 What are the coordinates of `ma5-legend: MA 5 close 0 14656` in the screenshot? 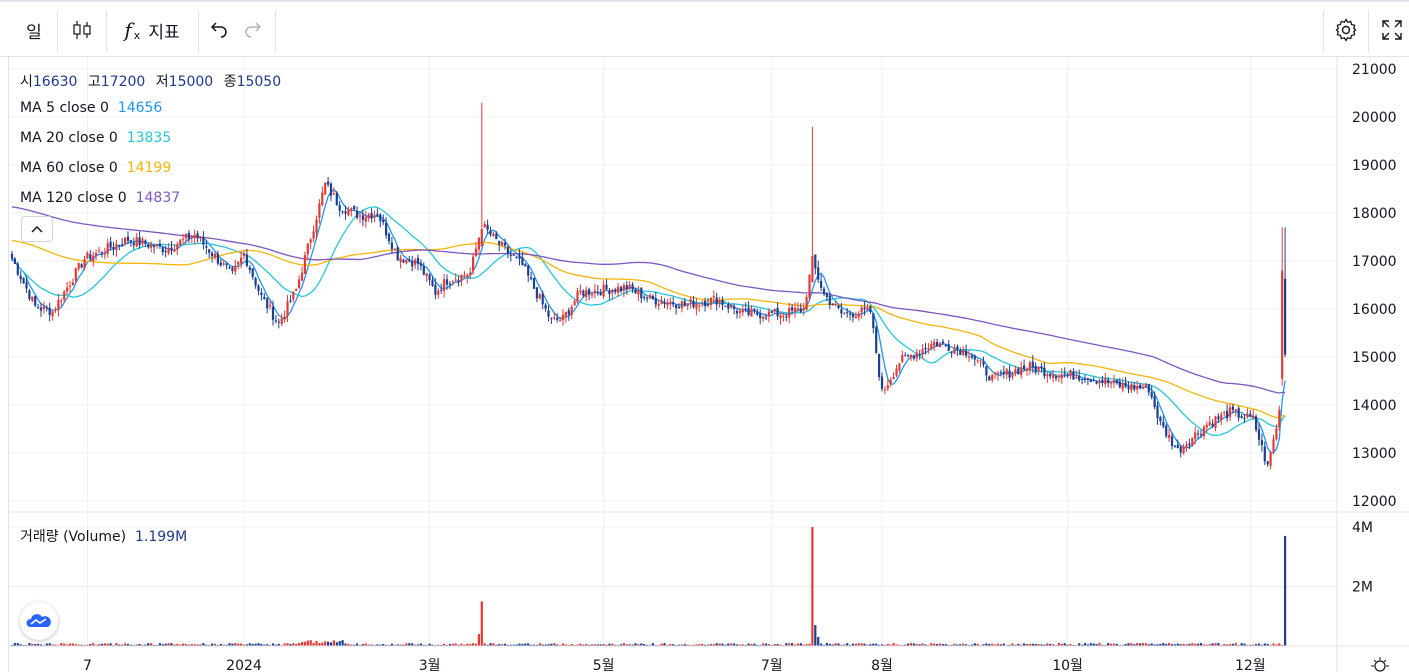 It's located at (91, 108).